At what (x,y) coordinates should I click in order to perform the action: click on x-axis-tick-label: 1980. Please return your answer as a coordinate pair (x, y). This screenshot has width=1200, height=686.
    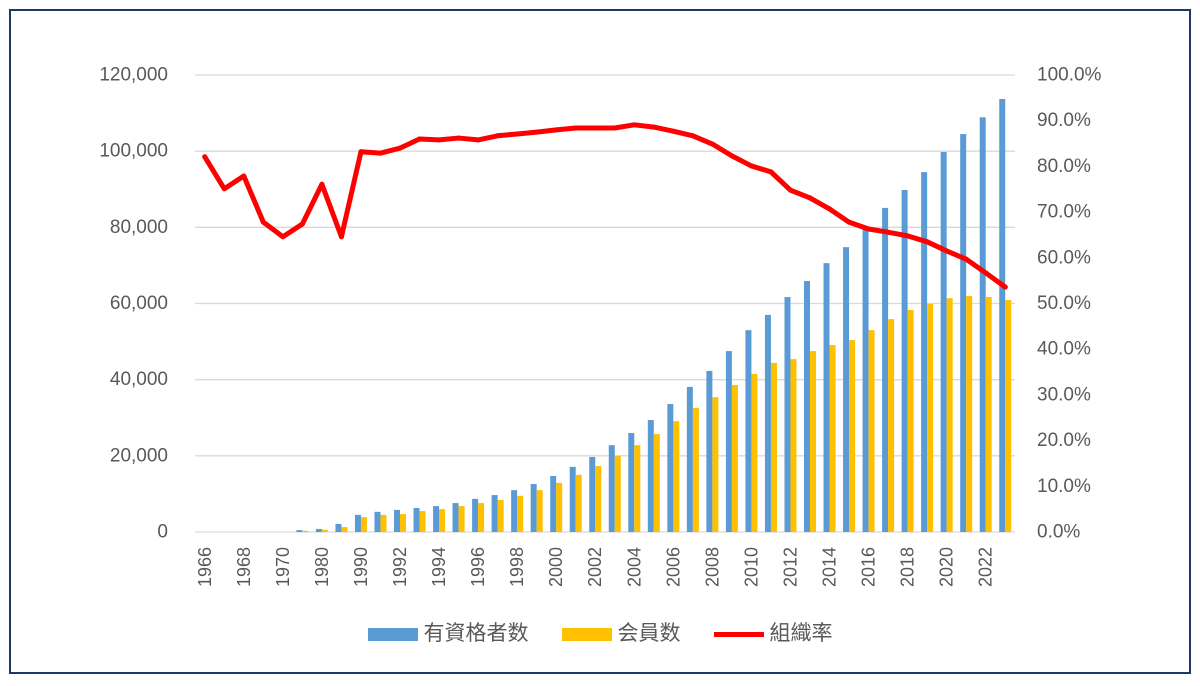
    Looking at the image, I should click on (322, 567).